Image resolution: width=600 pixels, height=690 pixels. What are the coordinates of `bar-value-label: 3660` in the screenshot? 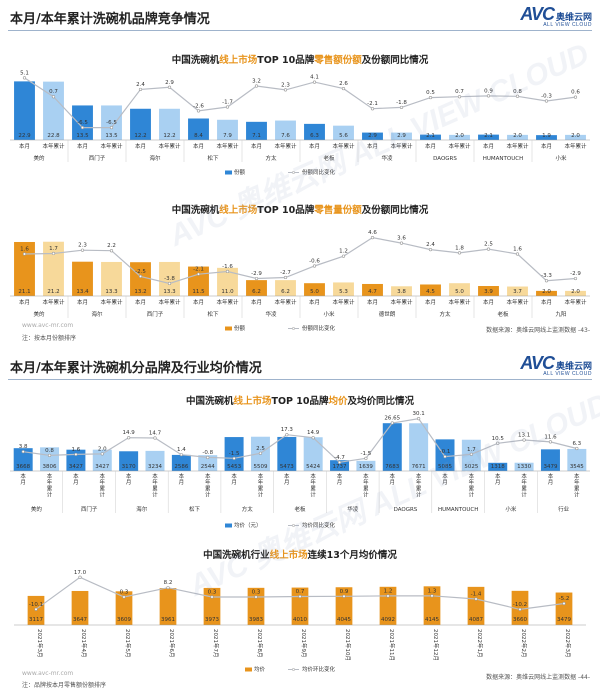 It's located at (520, 620).